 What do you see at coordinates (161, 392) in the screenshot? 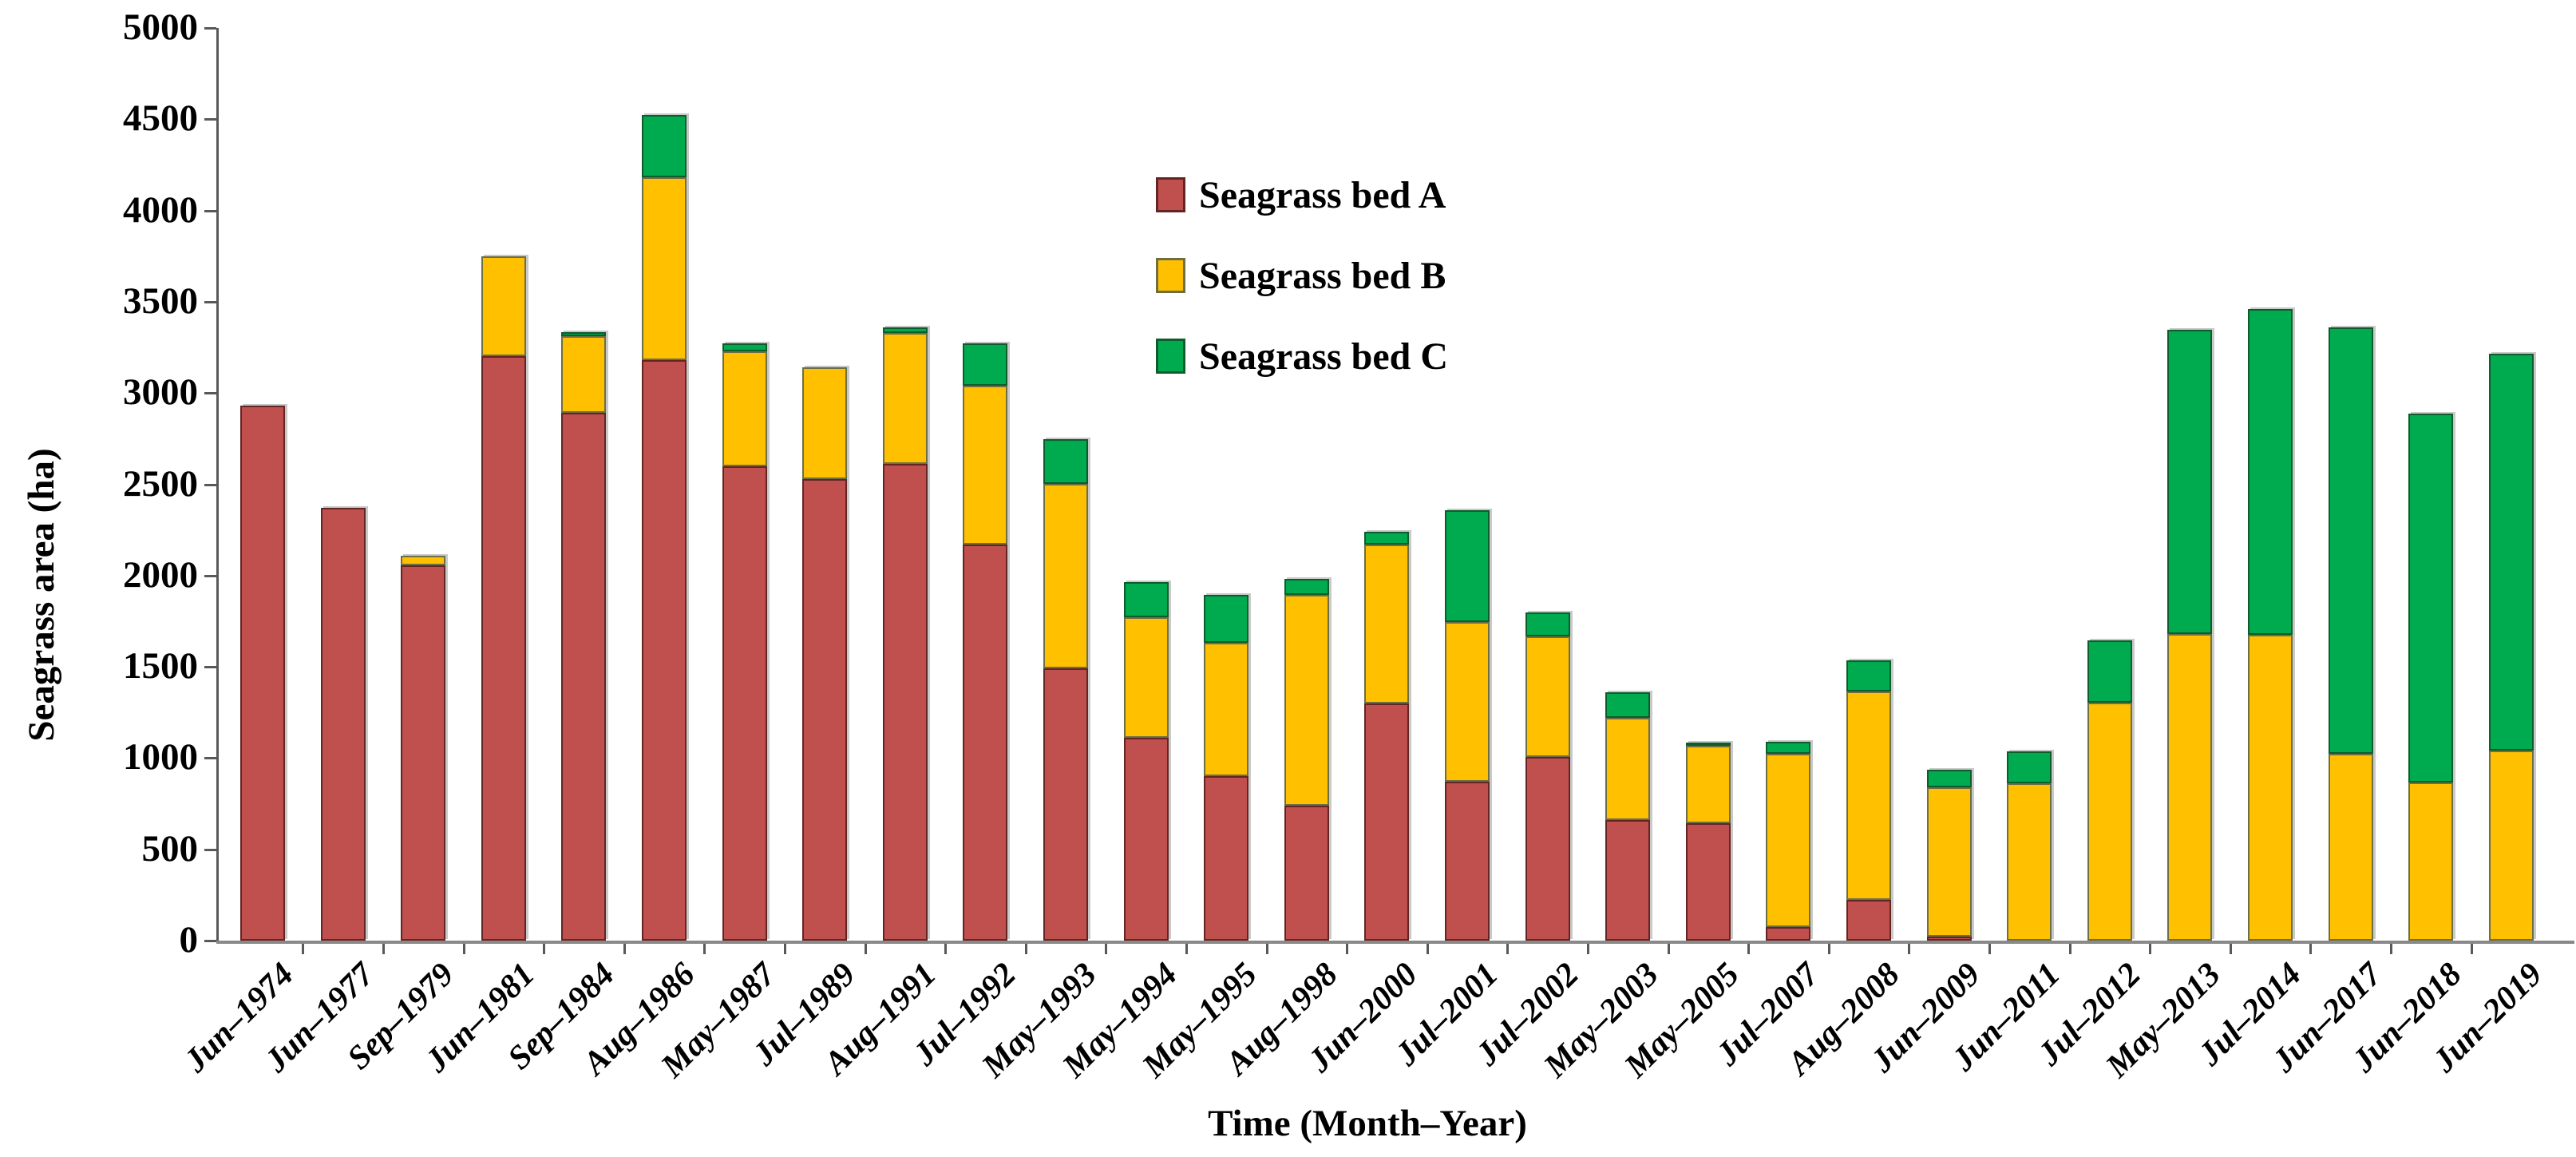
I see `y-tick-label: 3000` at bounding box center [161, 392].